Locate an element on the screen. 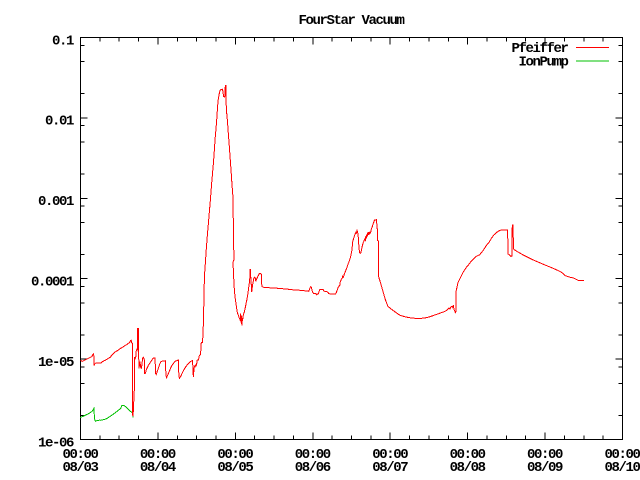 This screenshot has height=480, width=640. svg-text: 08/09 is located at coordinates (545, 468).